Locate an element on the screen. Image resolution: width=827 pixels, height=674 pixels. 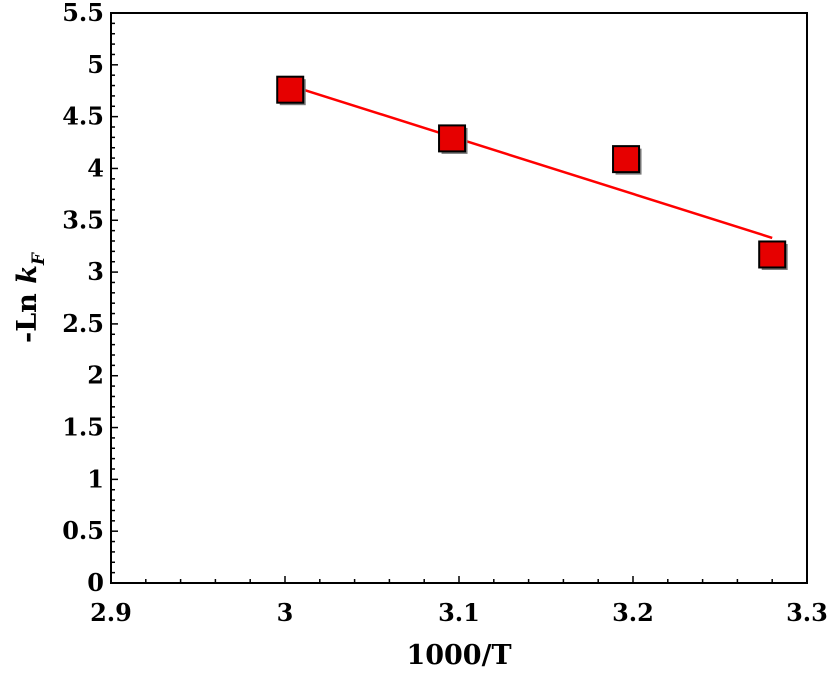
y-tick-label: 2.5 is located at coordinates (83, 323).